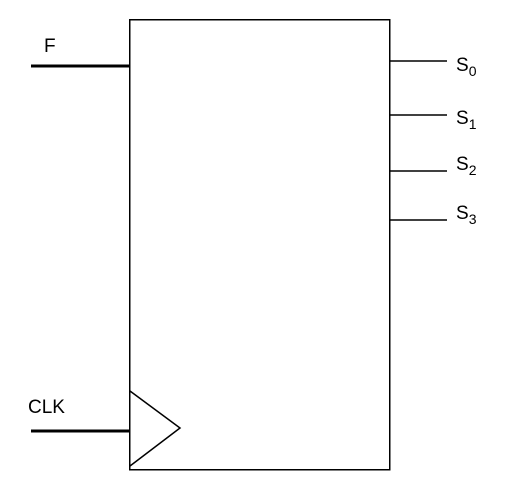 The width and height of the screenshot is (521, 492). What do you see at coordinates (466, 120) in the screenshot?
I see `output-s1-label: S1` at bounding box center [466, 120].